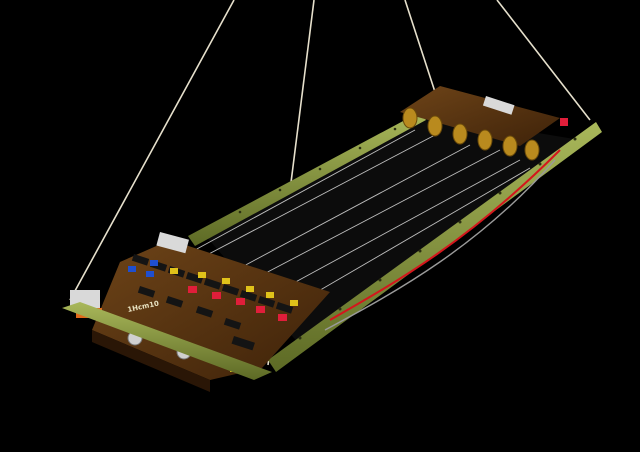  What do you see at coordinates (471, 134) in the screenshot?
I see `tuning-peg-icon` at bounding box center [471, 134].